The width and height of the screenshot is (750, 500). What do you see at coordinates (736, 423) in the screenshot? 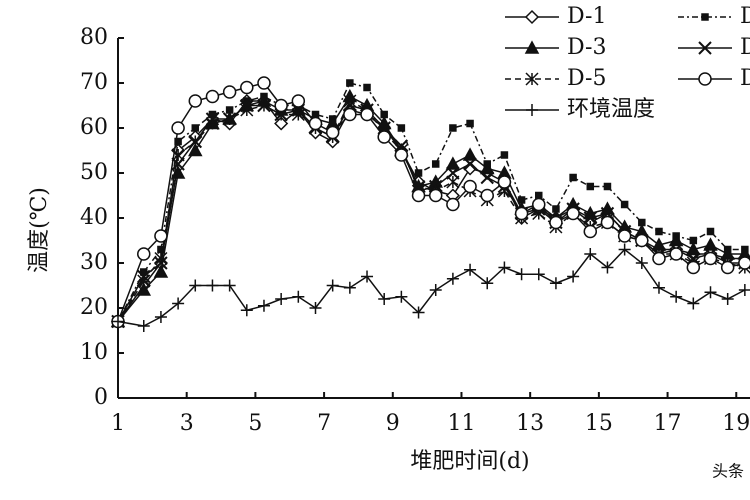
I see `x-tick-label: 19` at bounding box center [736, 423].